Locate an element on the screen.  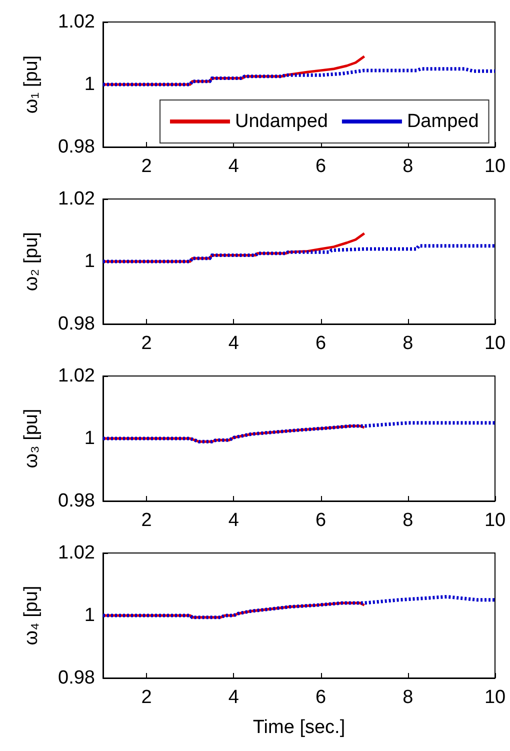
legend-label: Damped is located at coordinates (442, 121).